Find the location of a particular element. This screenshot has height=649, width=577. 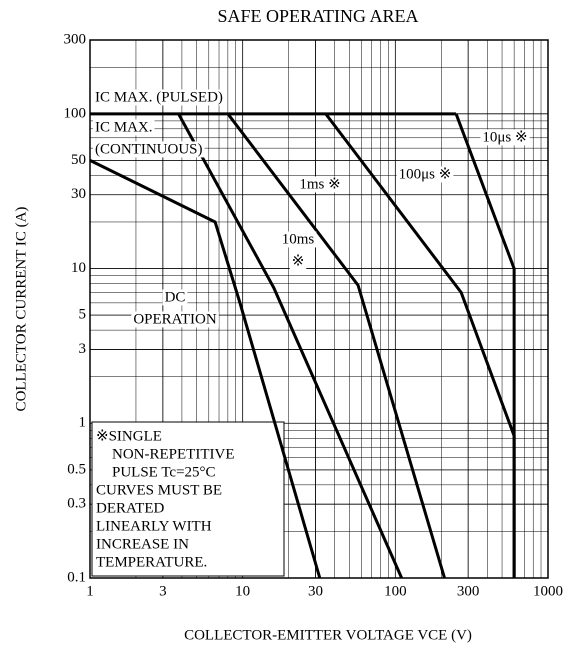

y-tick-label: 0.1 is located at coordinates (76, 577).